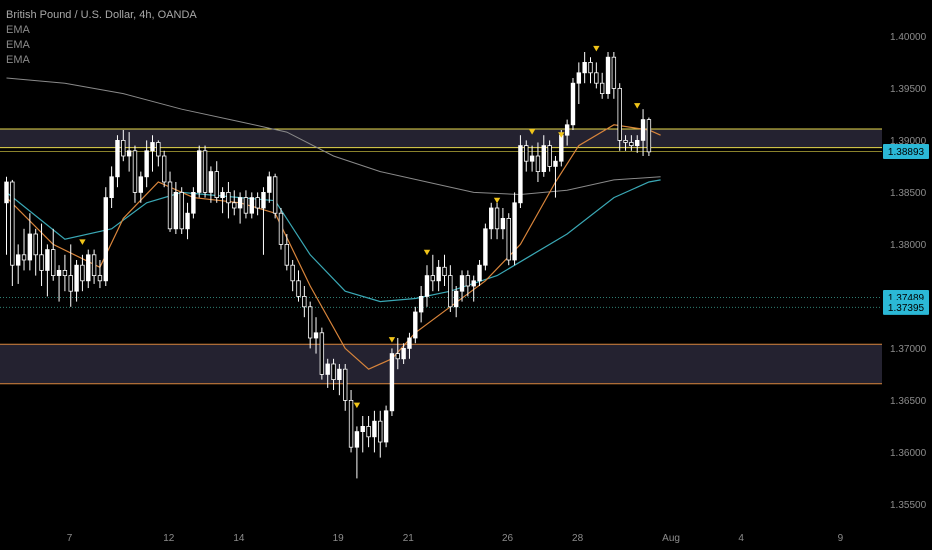  Describe the element at coordinates (18, 60) in the screenshot. I see `ema-indicator-3: EMA` at that location.